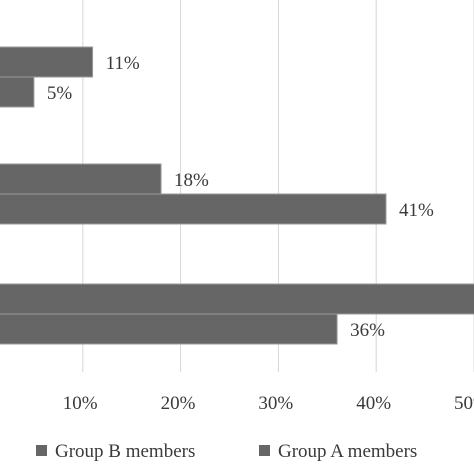  Describe the element at coordinates (275, 403) in the screenshot. I see `x-tick-label: 30%` at that location.